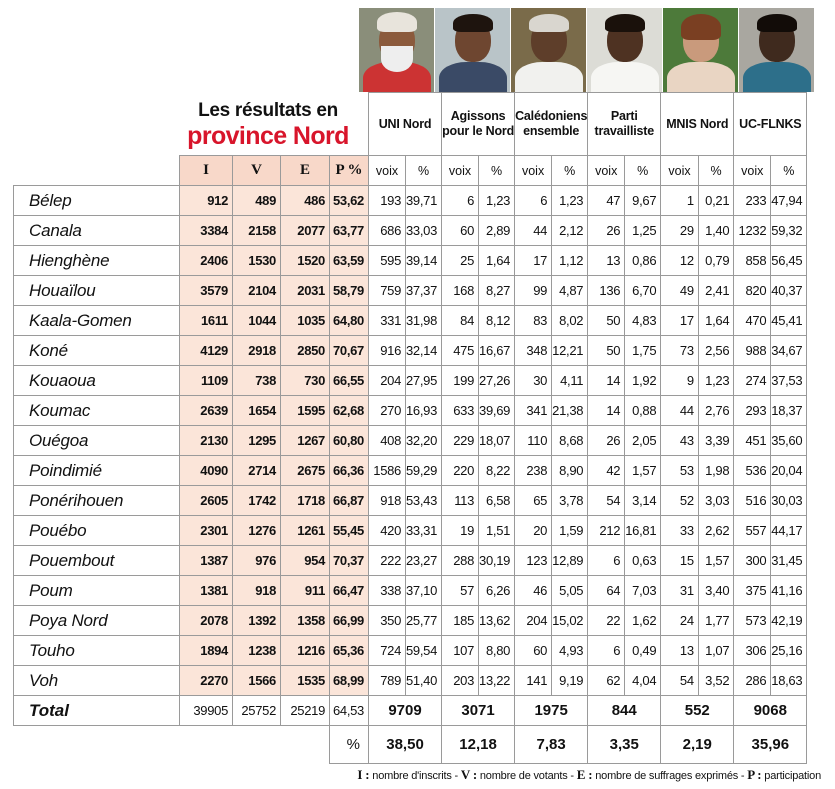 This screenshot has height=789, width=835. What do you see at coordinates (716, 530) in the screenshot?
I see `party-percent-value: 2,62` at bounding box center [716, 530].